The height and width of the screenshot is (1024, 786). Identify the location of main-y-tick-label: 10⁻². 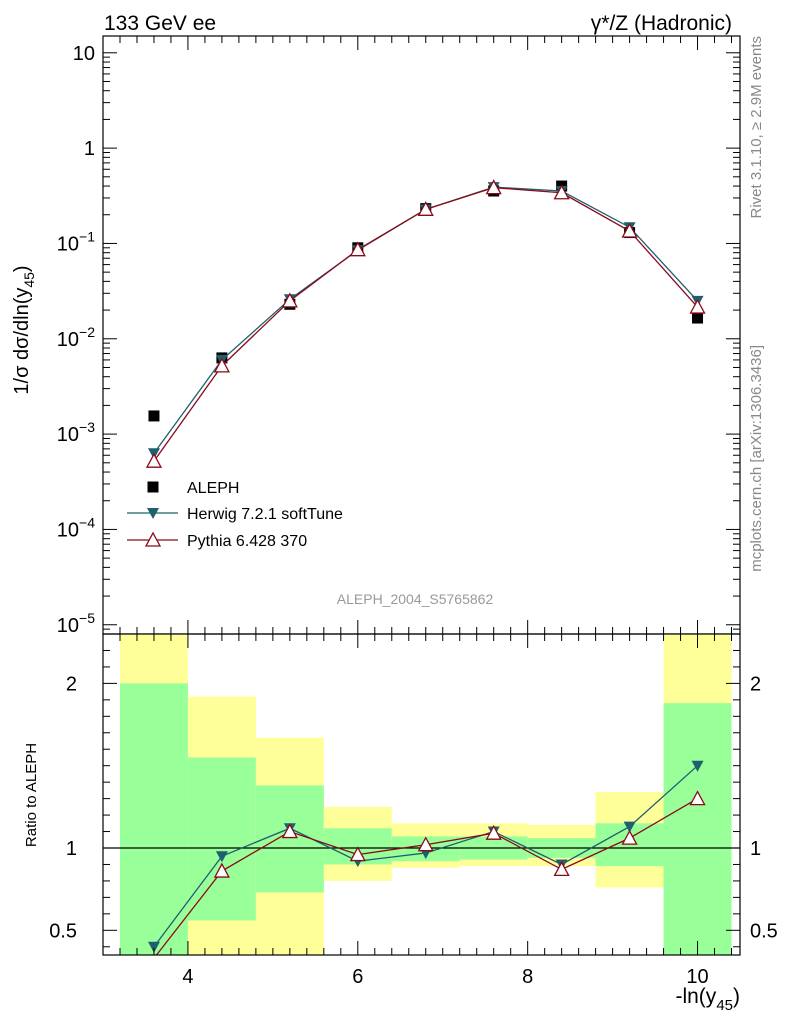
(76, 337).